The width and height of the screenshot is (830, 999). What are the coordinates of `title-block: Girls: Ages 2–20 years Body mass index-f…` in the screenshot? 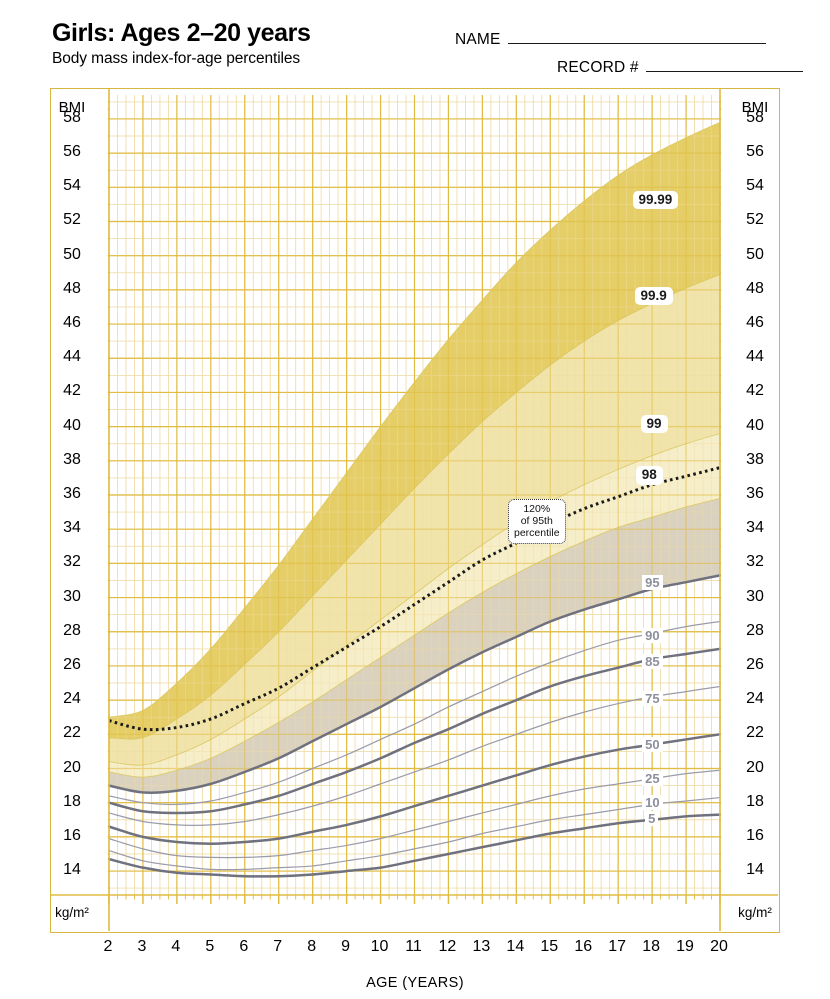 It's located at (181, 44).